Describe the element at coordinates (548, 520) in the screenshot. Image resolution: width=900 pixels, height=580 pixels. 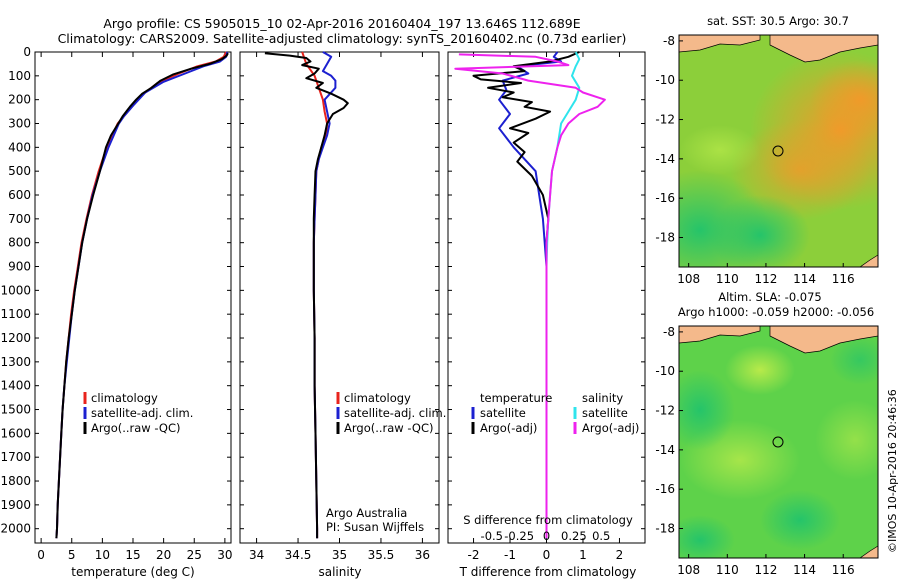
I see `difference-xlabel-top: S difference from climatology` at that location.